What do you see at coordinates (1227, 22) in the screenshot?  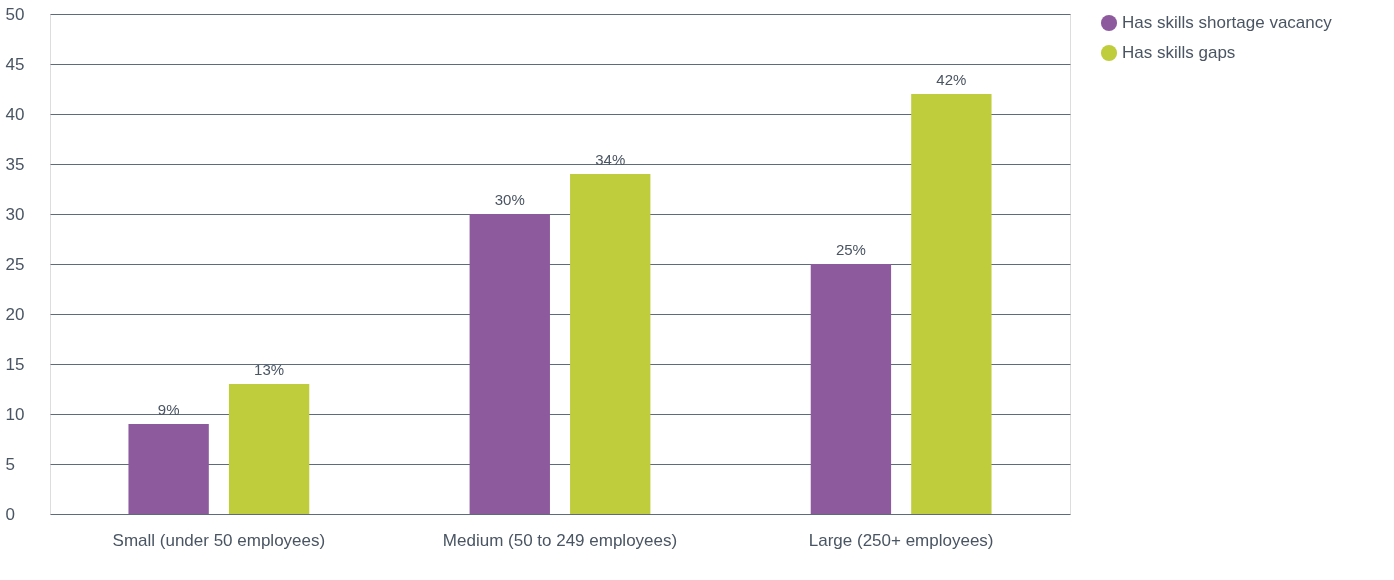 I see `legend-label: Has skills shortage vacancy` at bounding box center [1227, 22].